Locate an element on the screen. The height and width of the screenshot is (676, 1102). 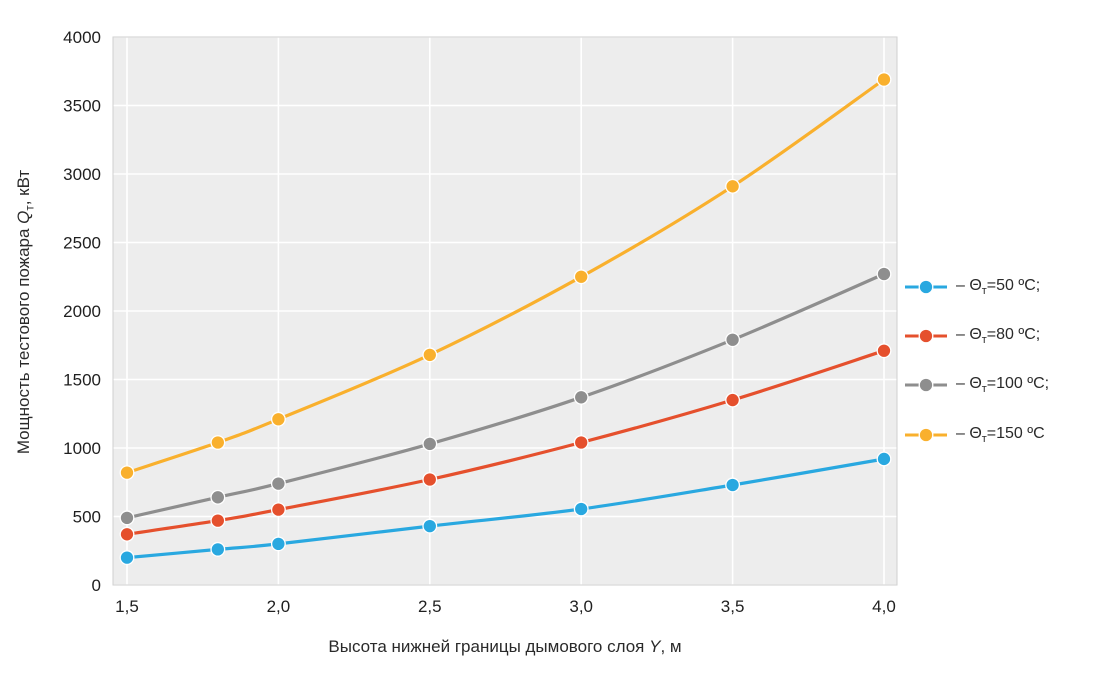
legend-item-0: – Θт=50 ºC; is located at coordinates (976, 287).